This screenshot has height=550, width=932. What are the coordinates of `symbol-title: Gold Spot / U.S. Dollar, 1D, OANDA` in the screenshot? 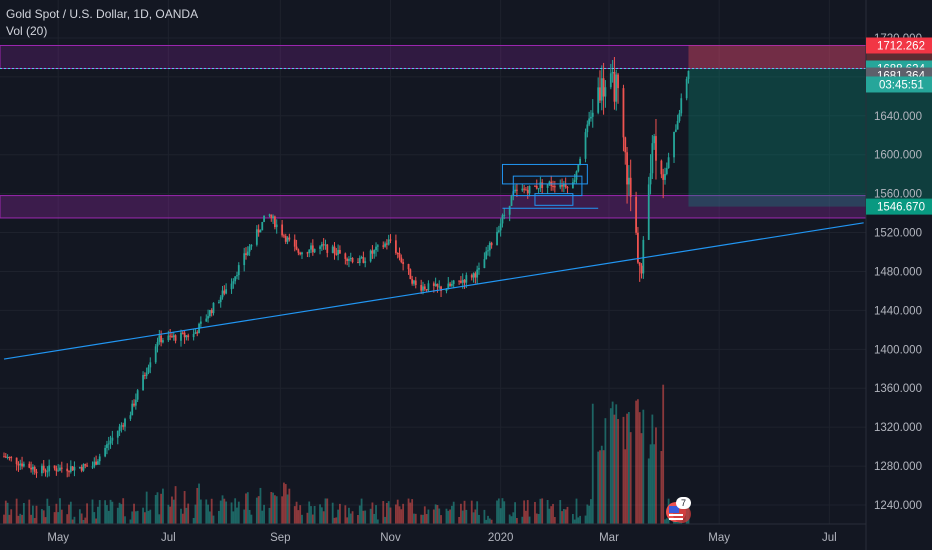 It's located at (102, 14).